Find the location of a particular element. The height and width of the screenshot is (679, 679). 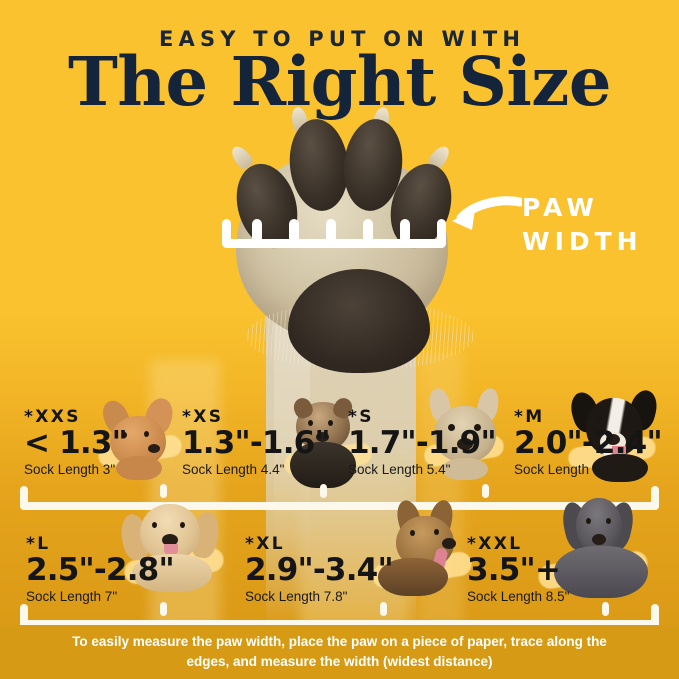

size-range: 3.5"+ is located at coordinates (514, 570).